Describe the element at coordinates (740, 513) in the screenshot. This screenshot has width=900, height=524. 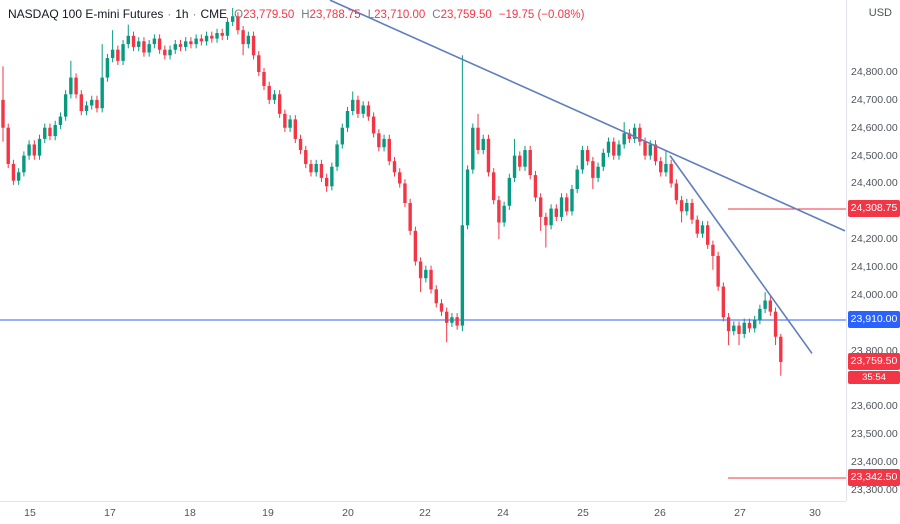
I see `time-axis-label: 27` at that location.